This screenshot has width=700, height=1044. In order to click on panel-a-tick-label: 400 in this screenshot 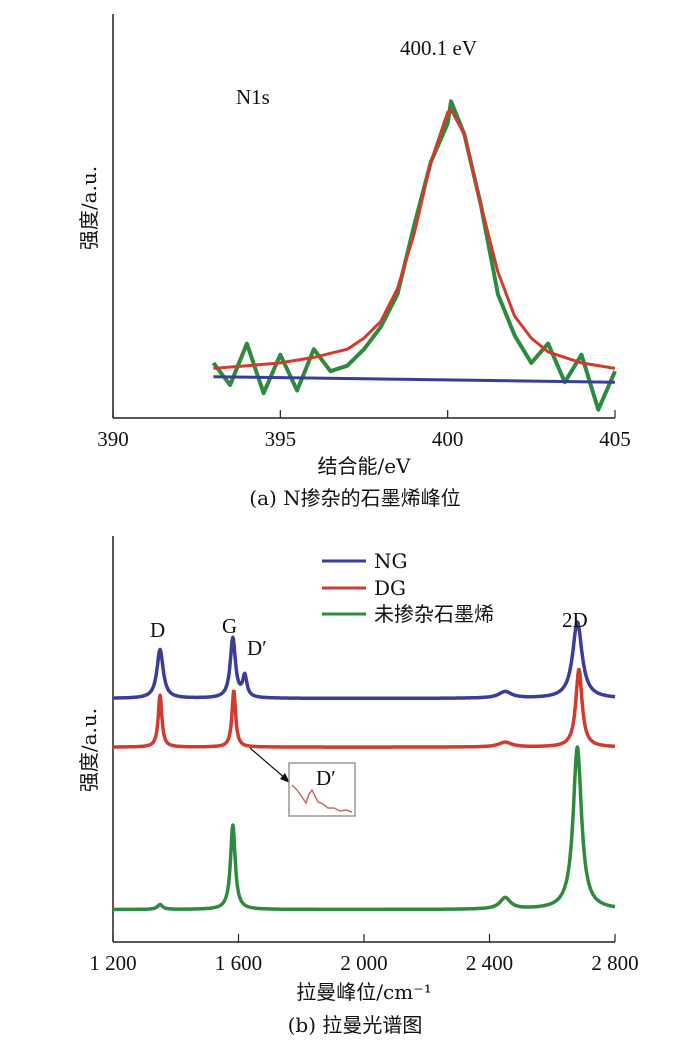, I will do `click(448, 439)`.